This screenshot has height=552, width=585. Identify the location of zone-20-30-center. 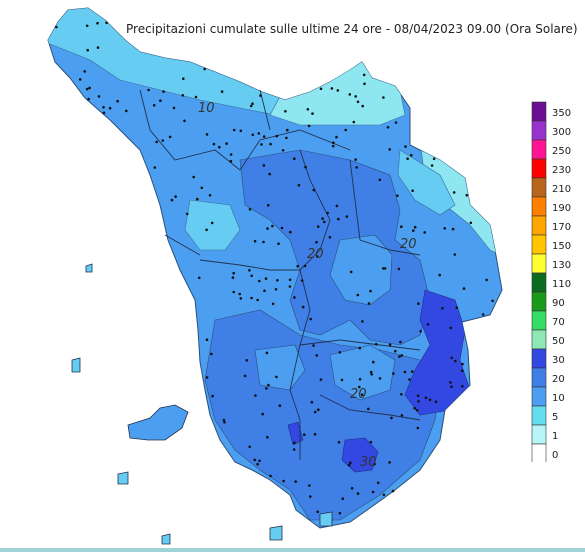
(335, 247).